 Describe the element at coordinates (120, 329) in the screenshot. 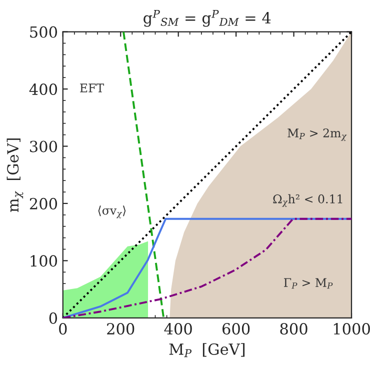

I see `x-tick-label: 200` at that location.